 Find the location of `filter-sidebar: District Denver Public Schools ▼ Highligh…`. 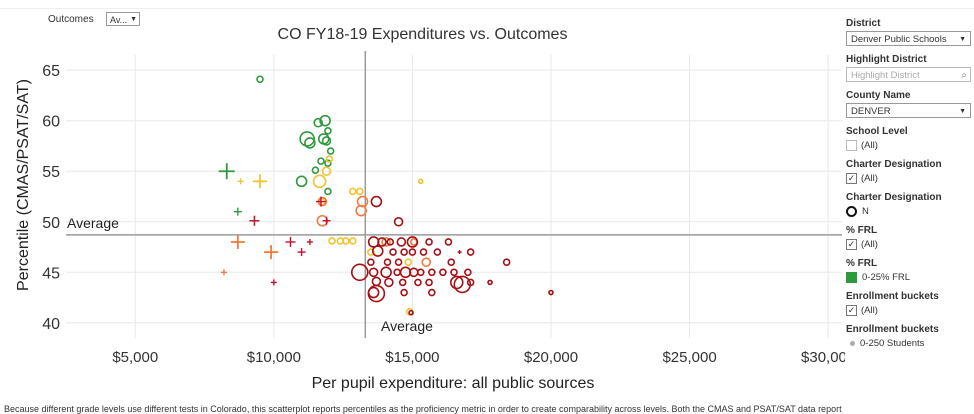

filter-sidebar: District Denver Public Schools ▼ Highligh… is located at coordinates (908, 186).